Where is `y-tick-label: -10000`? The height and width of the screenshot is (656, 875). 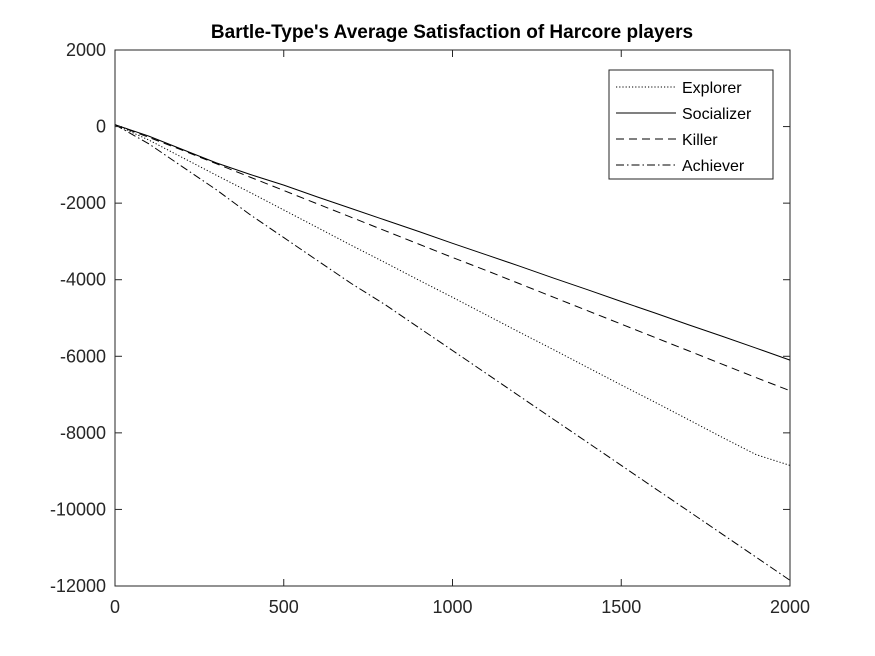
y-tick-label: -10000 is located at coordinates (78, 509).